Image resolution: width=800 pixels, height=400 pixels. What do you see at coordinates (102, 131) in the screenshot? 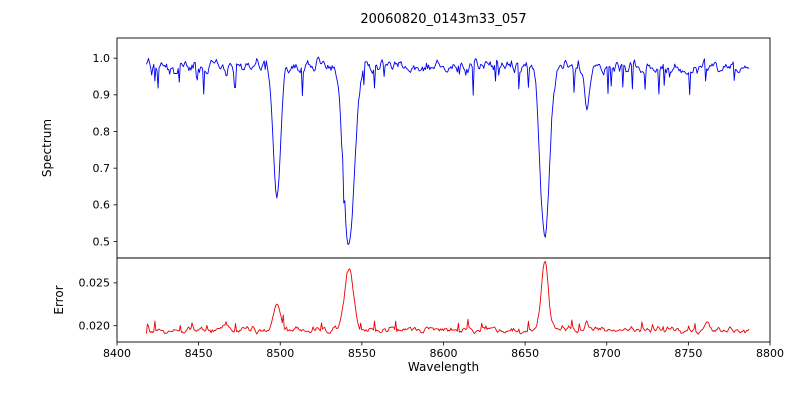
I see `spectrum-ytick-label: 0.8` at bounding box center [102, 131].